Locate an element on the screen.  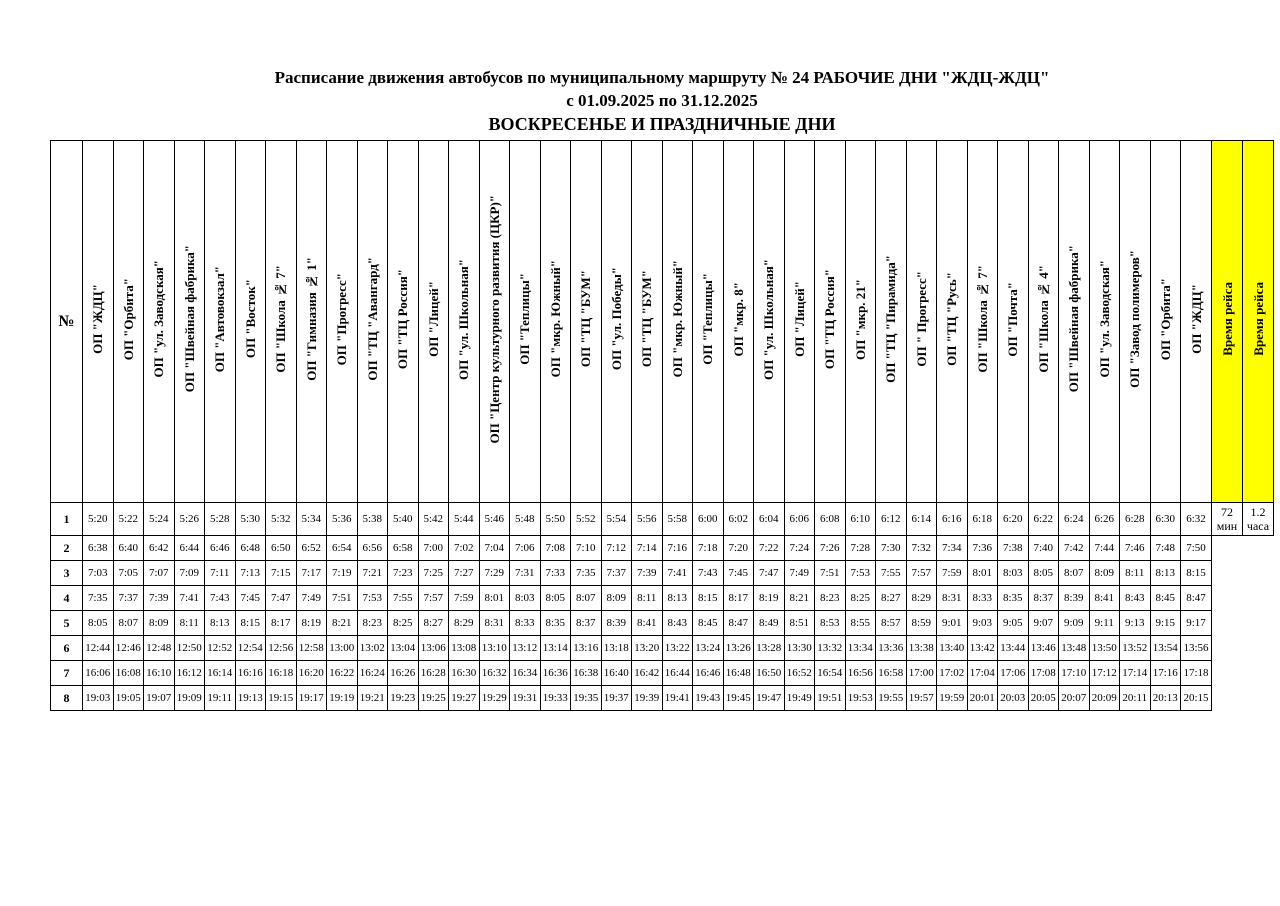
time-cell: 7:25 is located at coordinates (433, 573).